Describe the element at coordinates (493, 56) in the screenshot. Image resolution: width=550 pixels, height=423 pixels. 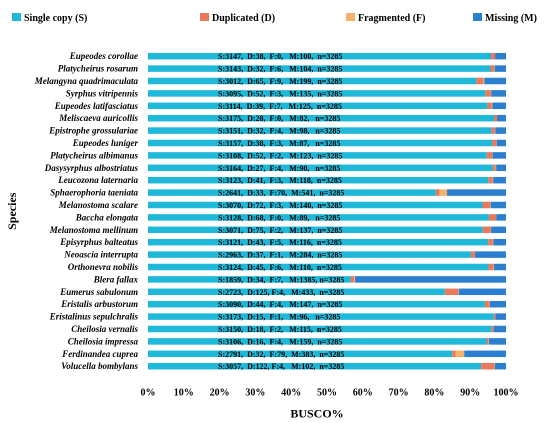
I see `bar-duplicated-d-eupeodes-corollae` at that location.